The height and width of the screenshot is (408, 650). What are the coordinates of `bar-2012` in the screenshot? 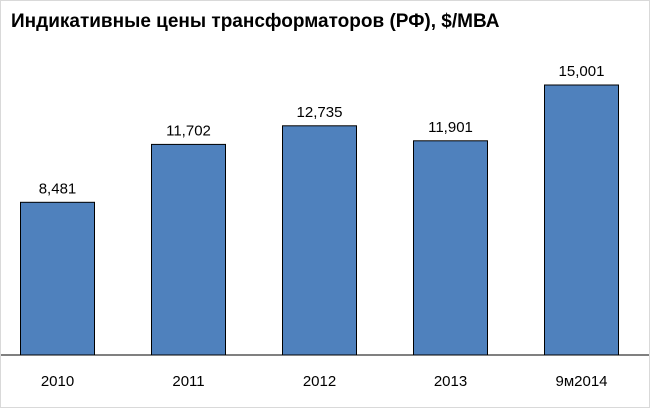 It's located at (319, 240).